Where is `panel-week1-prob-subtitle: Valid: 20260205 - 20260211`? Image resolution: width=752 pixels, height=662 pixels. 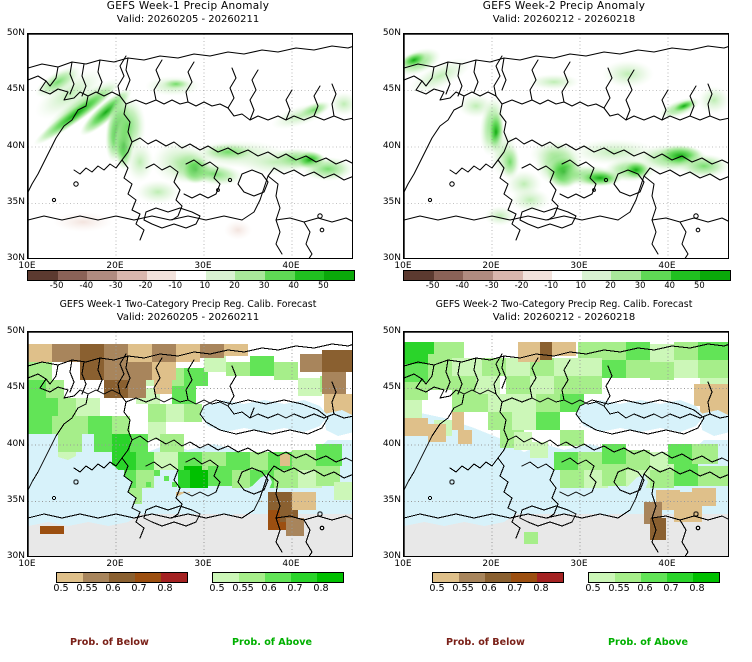 panel-week1-prob-subtitle: Valid: 20260205 - 20260211 is located at coordinates (188, 317).